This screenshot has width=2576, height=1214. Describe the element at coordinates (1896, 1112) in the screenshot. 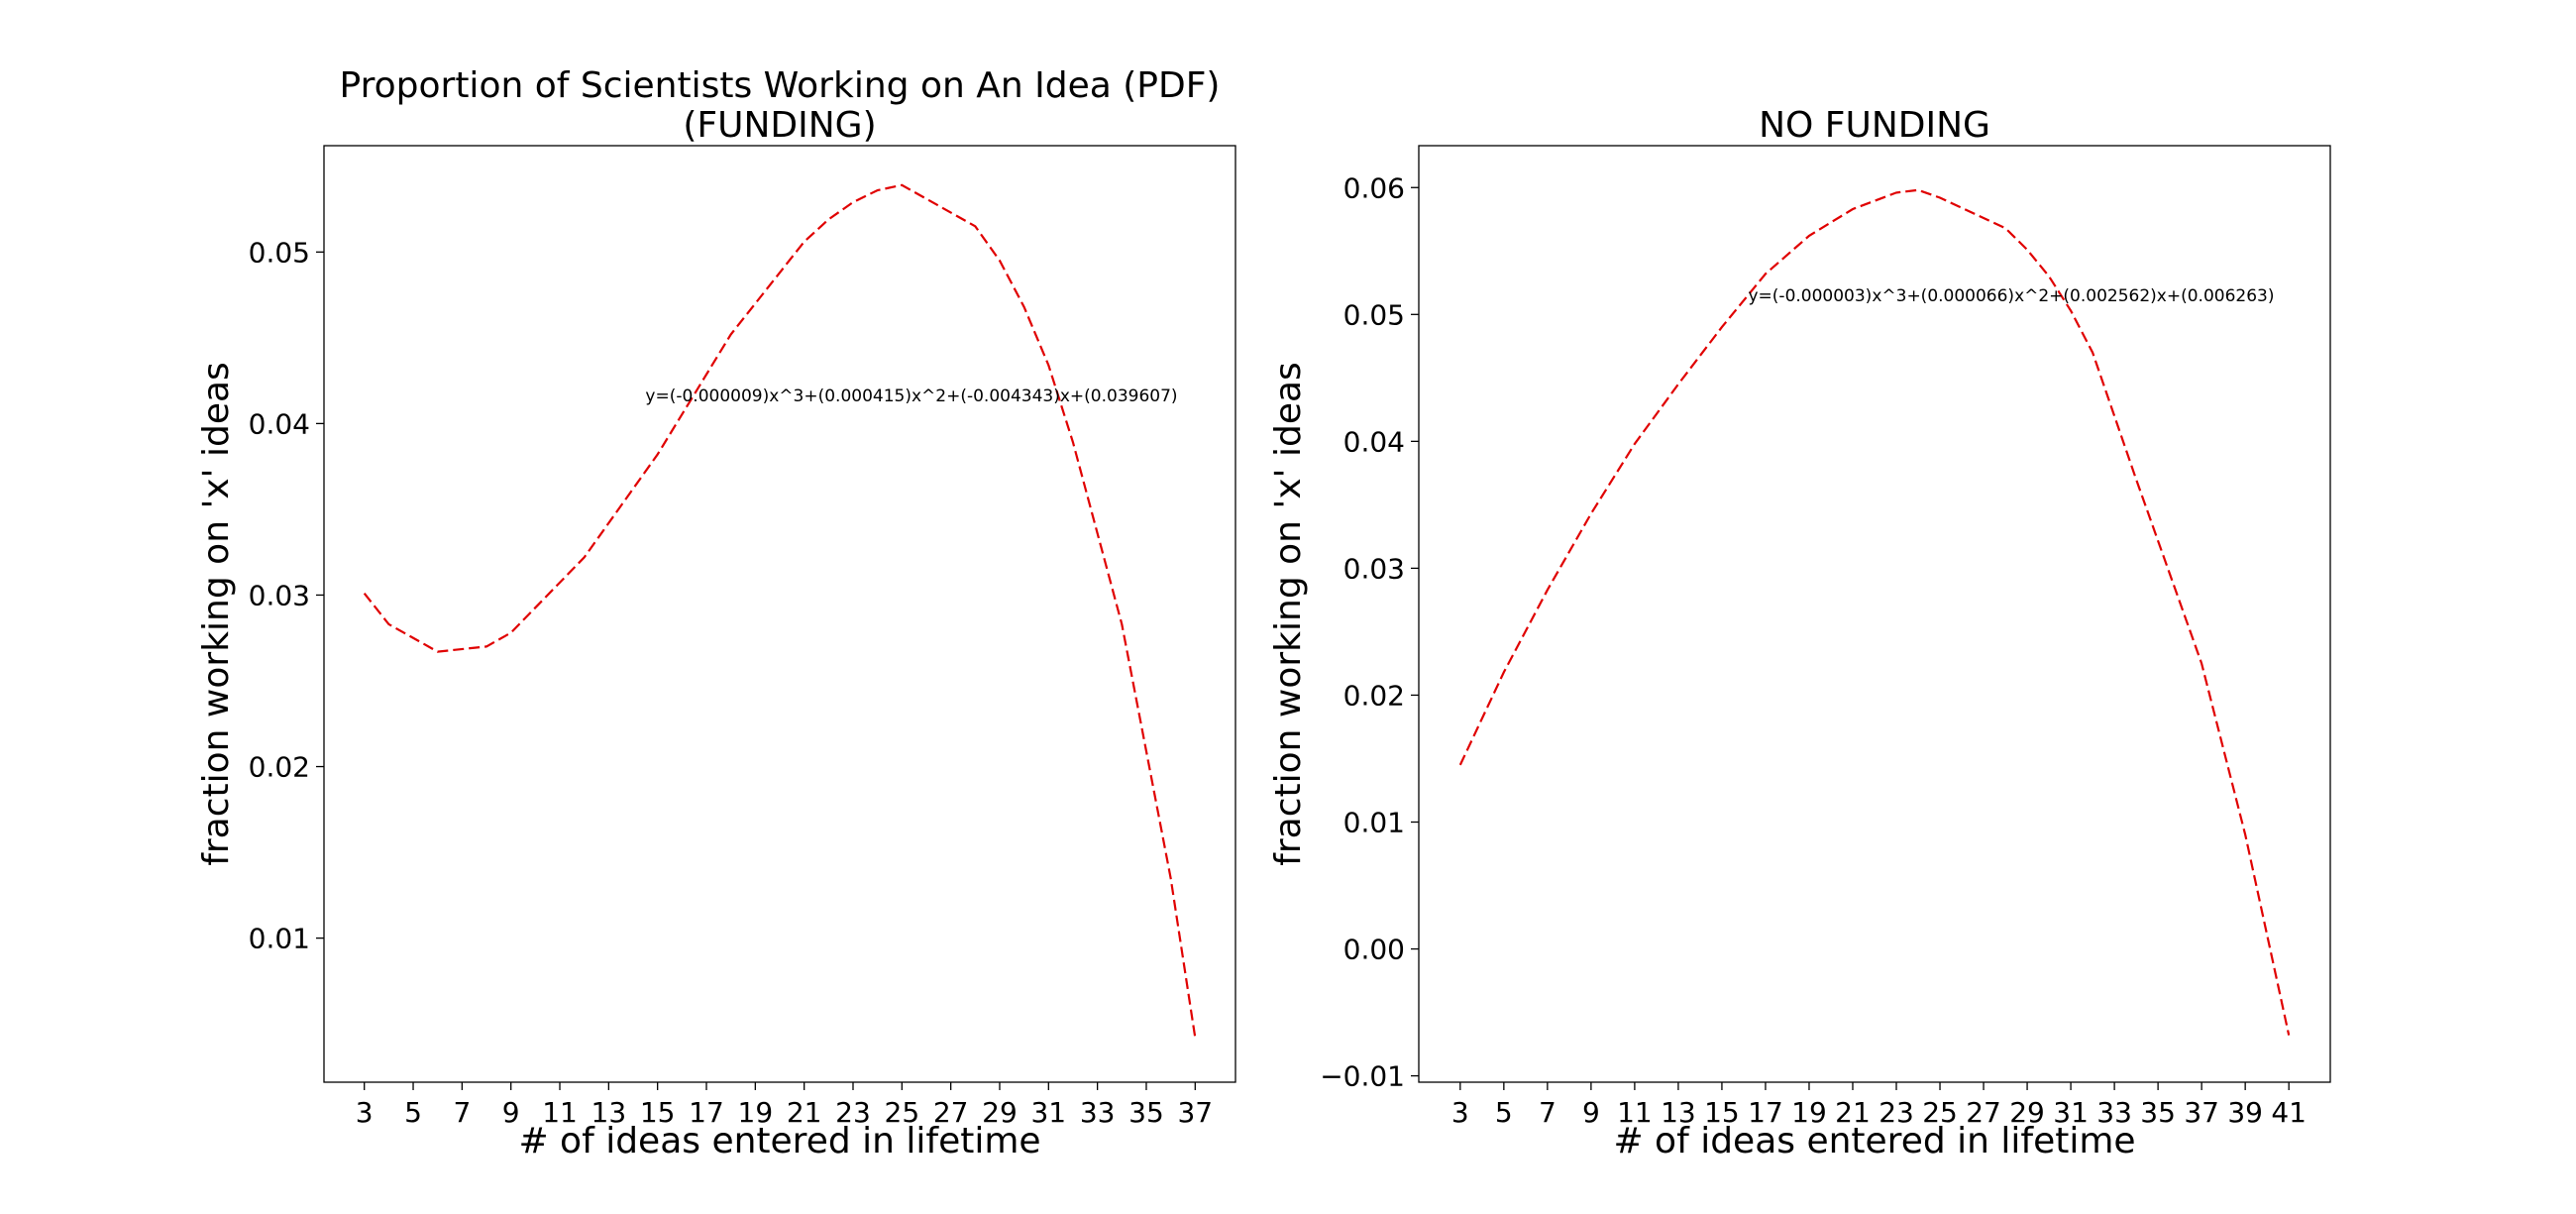

I see `no-funding-x-tick-label: 23` at that location.